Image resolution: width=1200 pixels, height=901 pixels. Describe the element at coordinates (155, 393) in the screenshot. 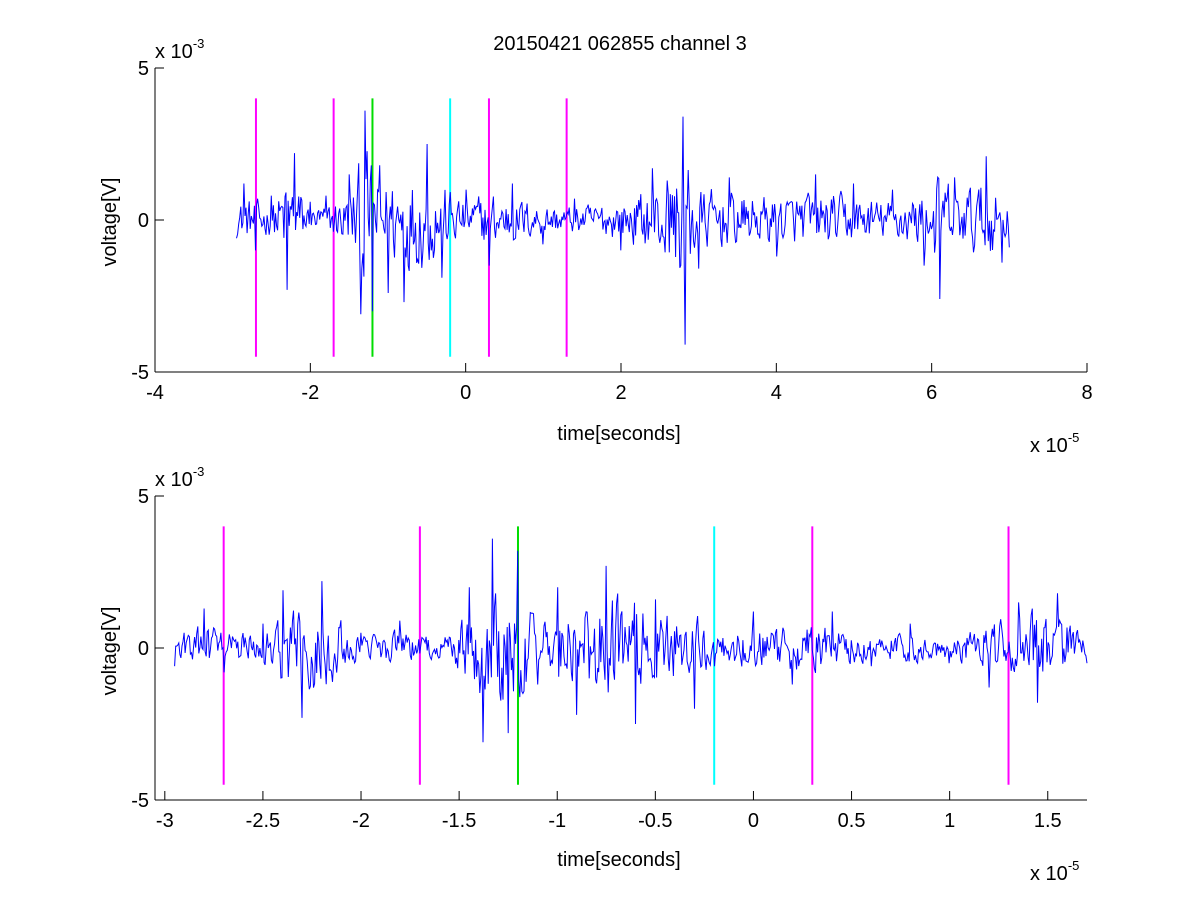

I see `top-x-tick-label: -4` at that location.